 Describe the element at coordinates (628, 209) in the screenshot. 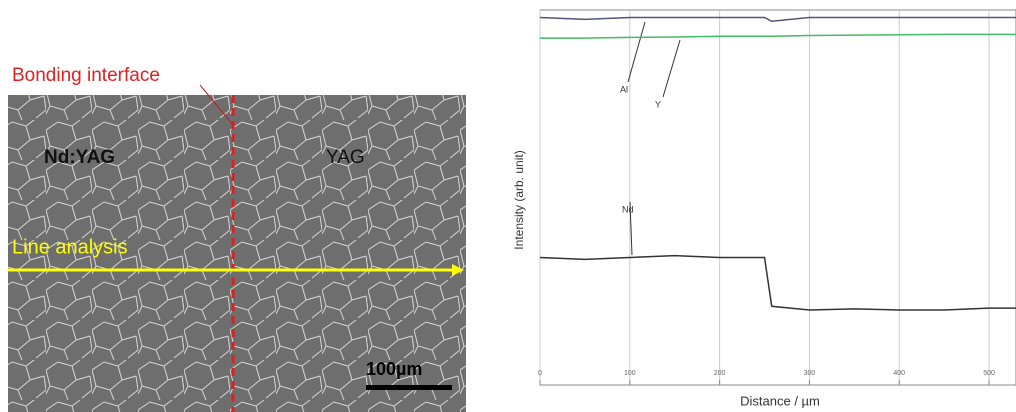

I see `series-label: Nd` at that location.